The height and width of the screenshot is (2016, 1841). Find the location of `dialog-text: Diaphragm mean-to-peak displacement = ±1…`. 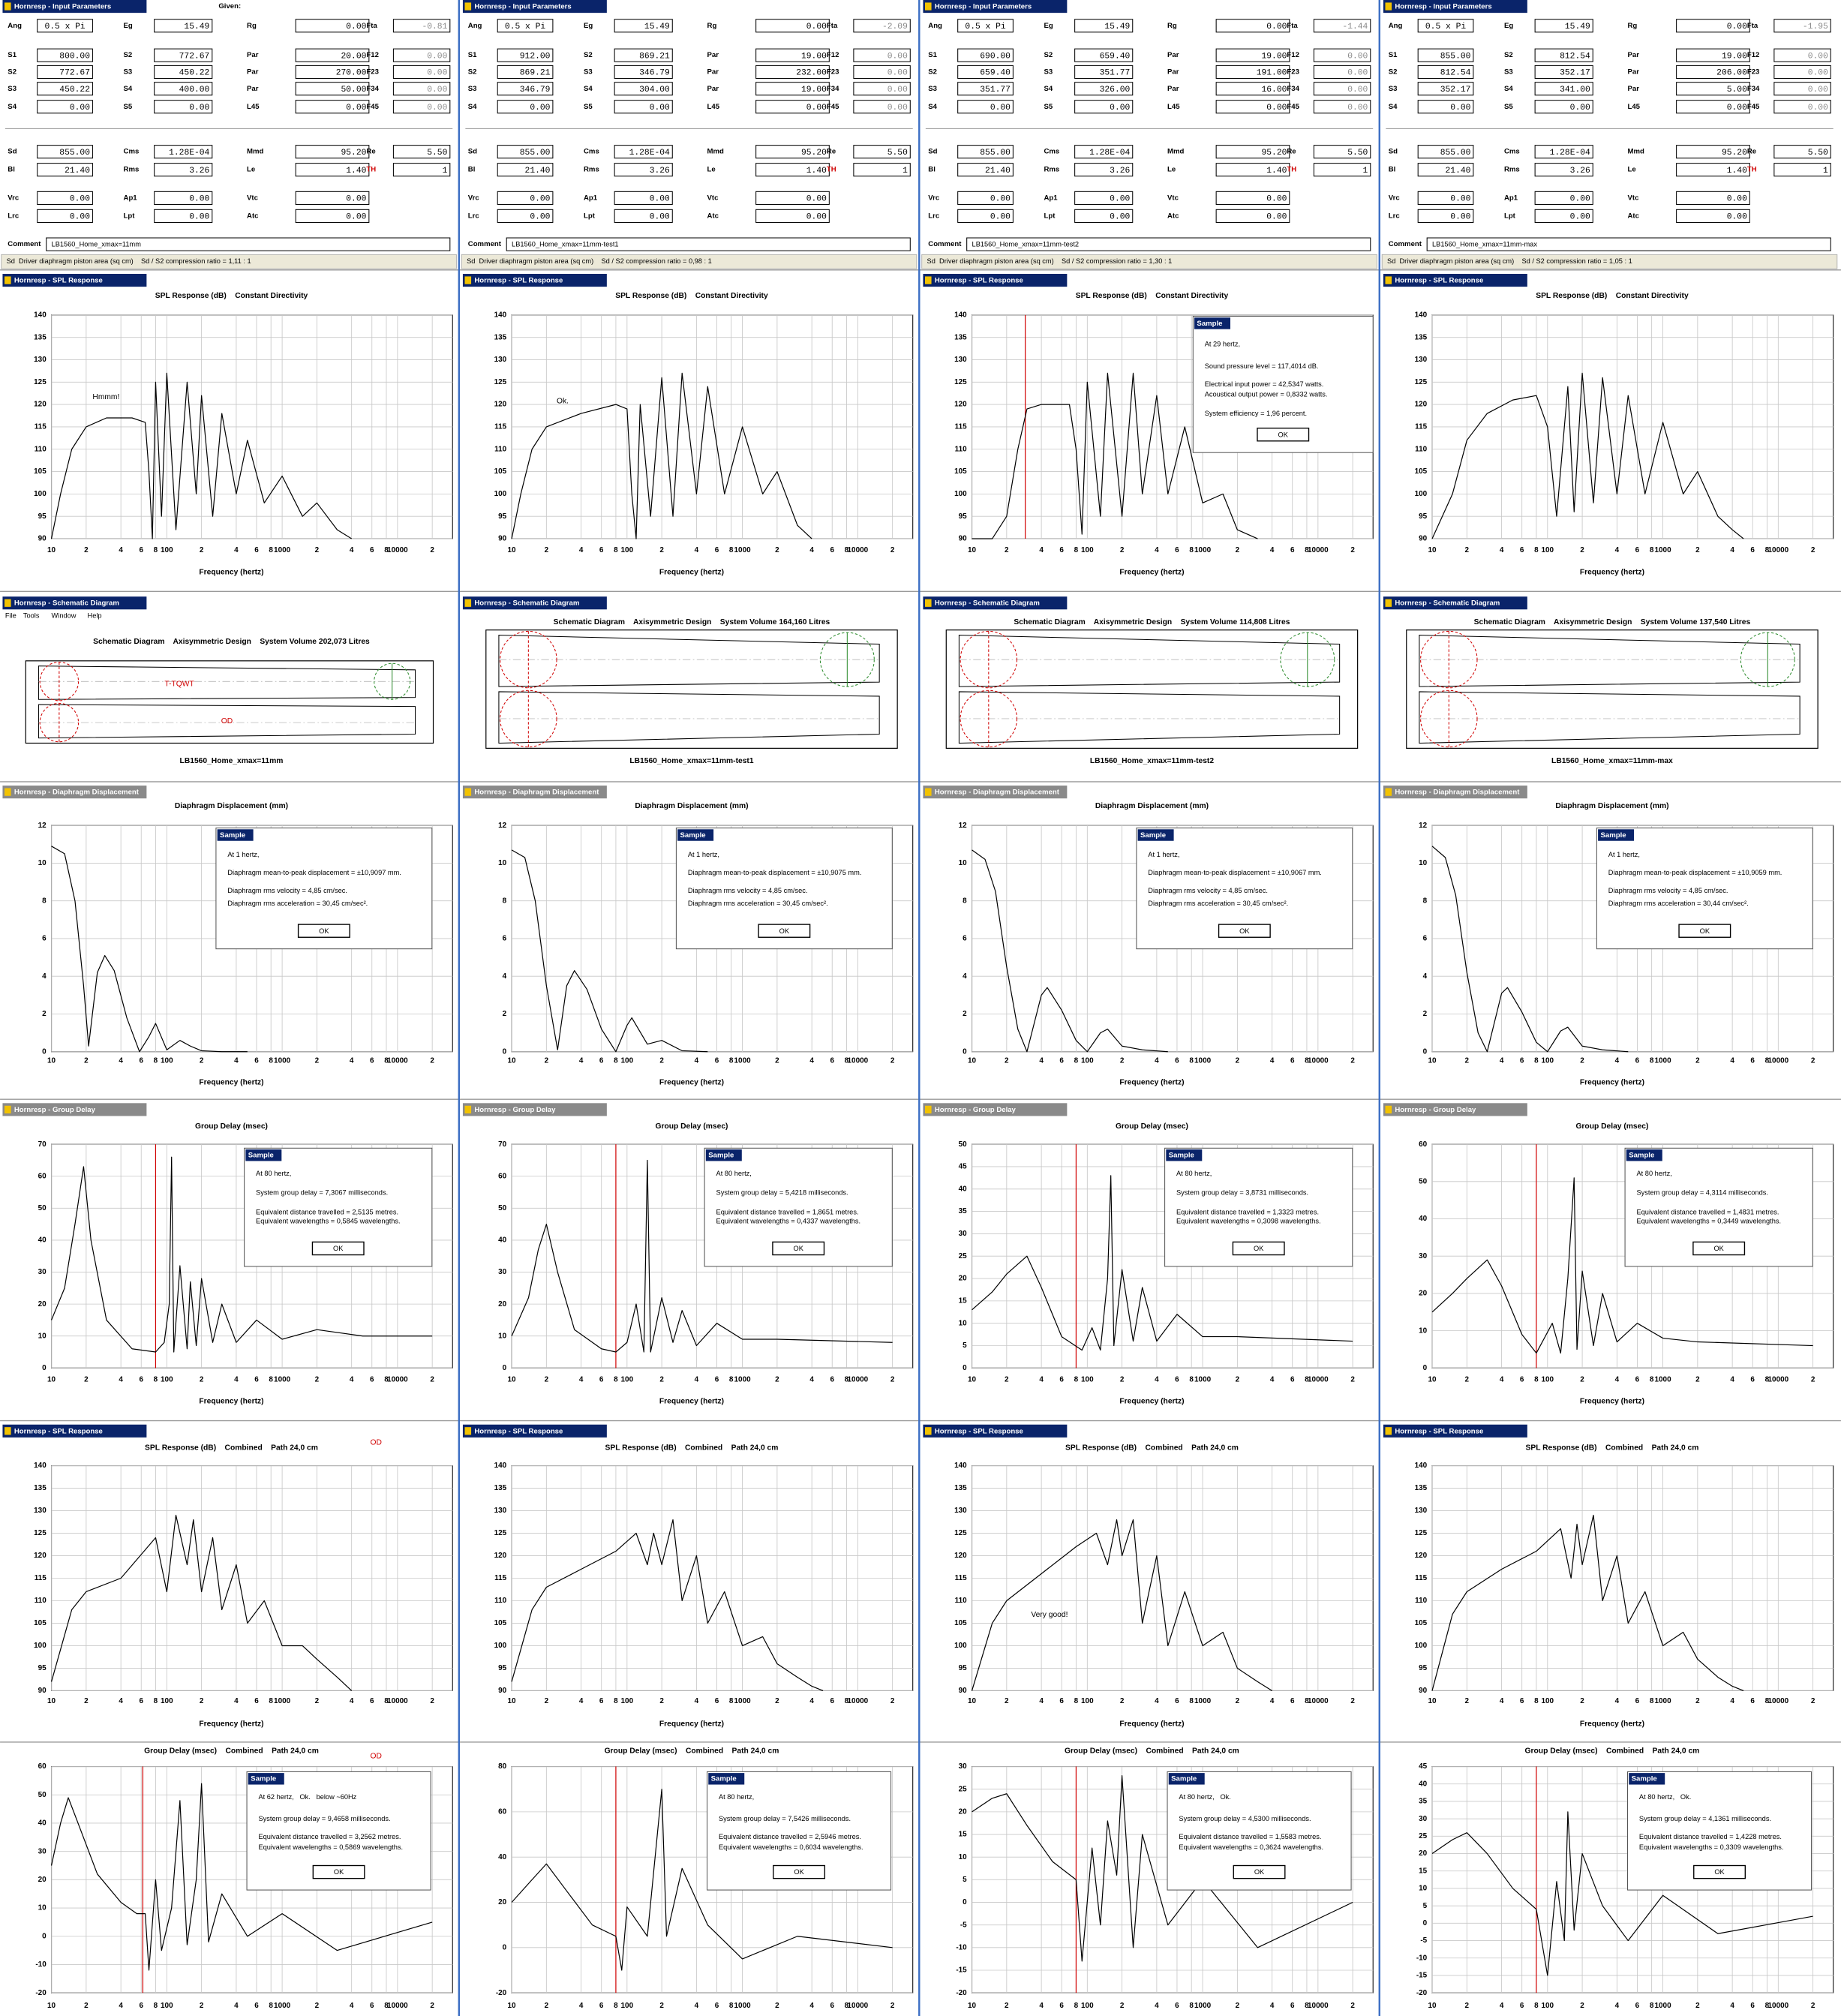

dialog-text: Diaphragm mean-to-peak displacement = ±1… is located at coordinates (775, 872).